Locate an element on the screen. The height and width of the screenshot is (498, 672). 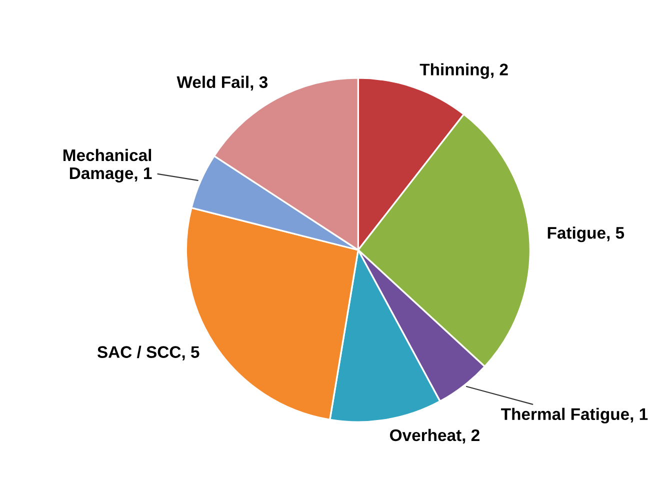
slice-label: Thermal Fatigue, 1 is located at coordinates (574, 416).